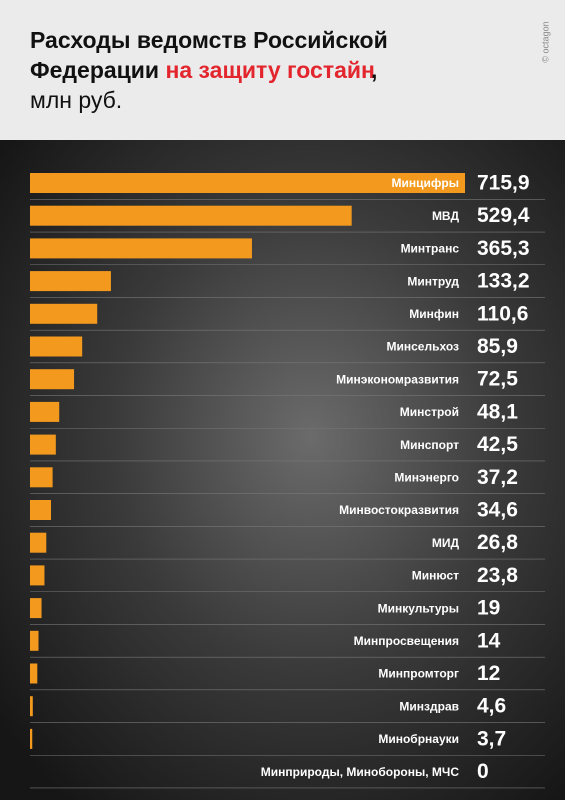 This screenshot has width=565, height=805. I want to click on category-label: Минстрой, so click(429, 412).